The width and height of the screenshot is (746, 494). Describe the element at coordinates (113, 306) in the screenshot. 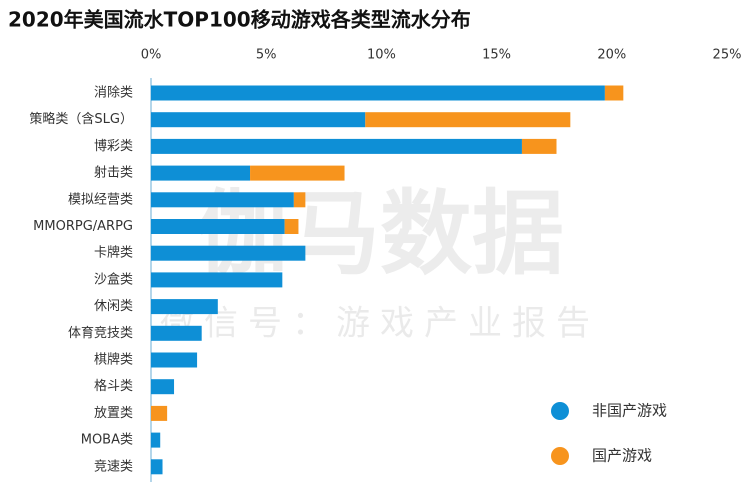

I see `y-tick-label: 休闲类` at that location.